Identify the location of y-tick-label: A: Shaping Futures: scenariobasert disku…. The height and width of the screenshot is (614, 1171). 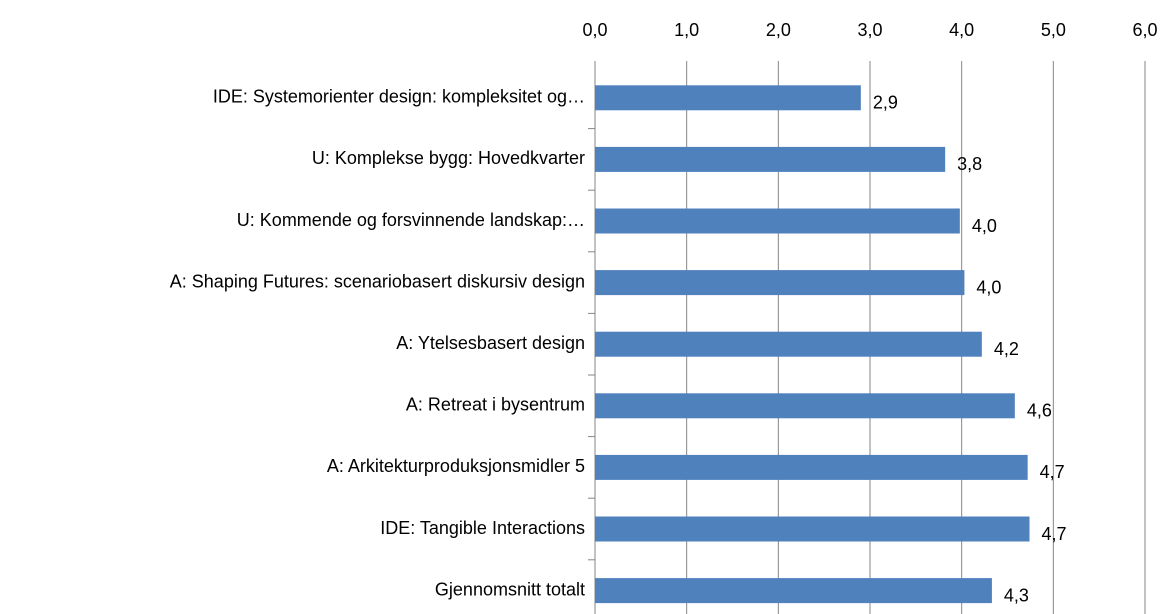
(377, 281).